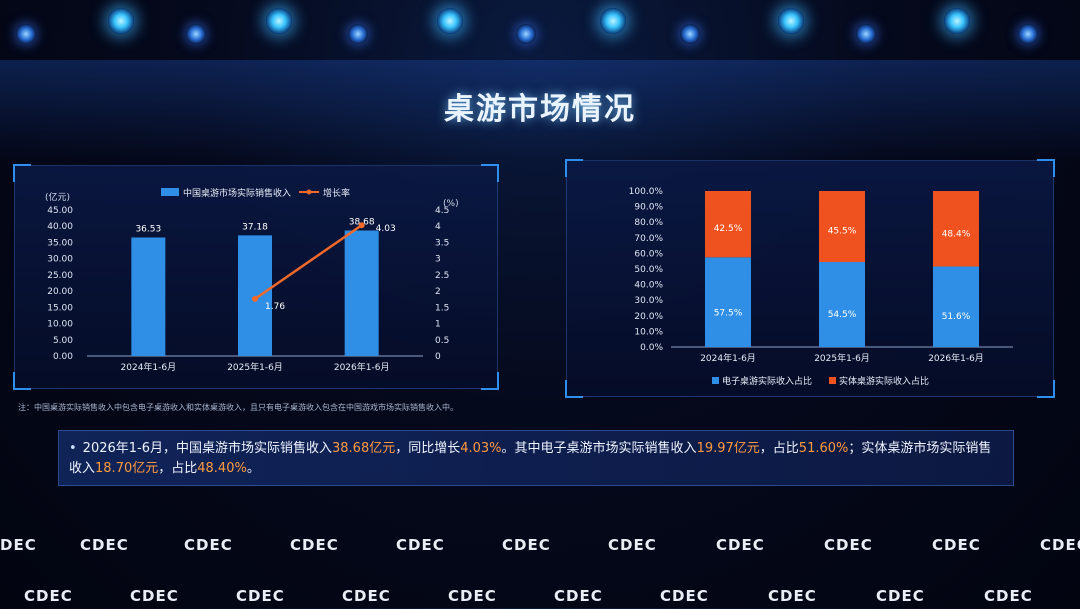  I want to click on growth-line, so click(308, 262).